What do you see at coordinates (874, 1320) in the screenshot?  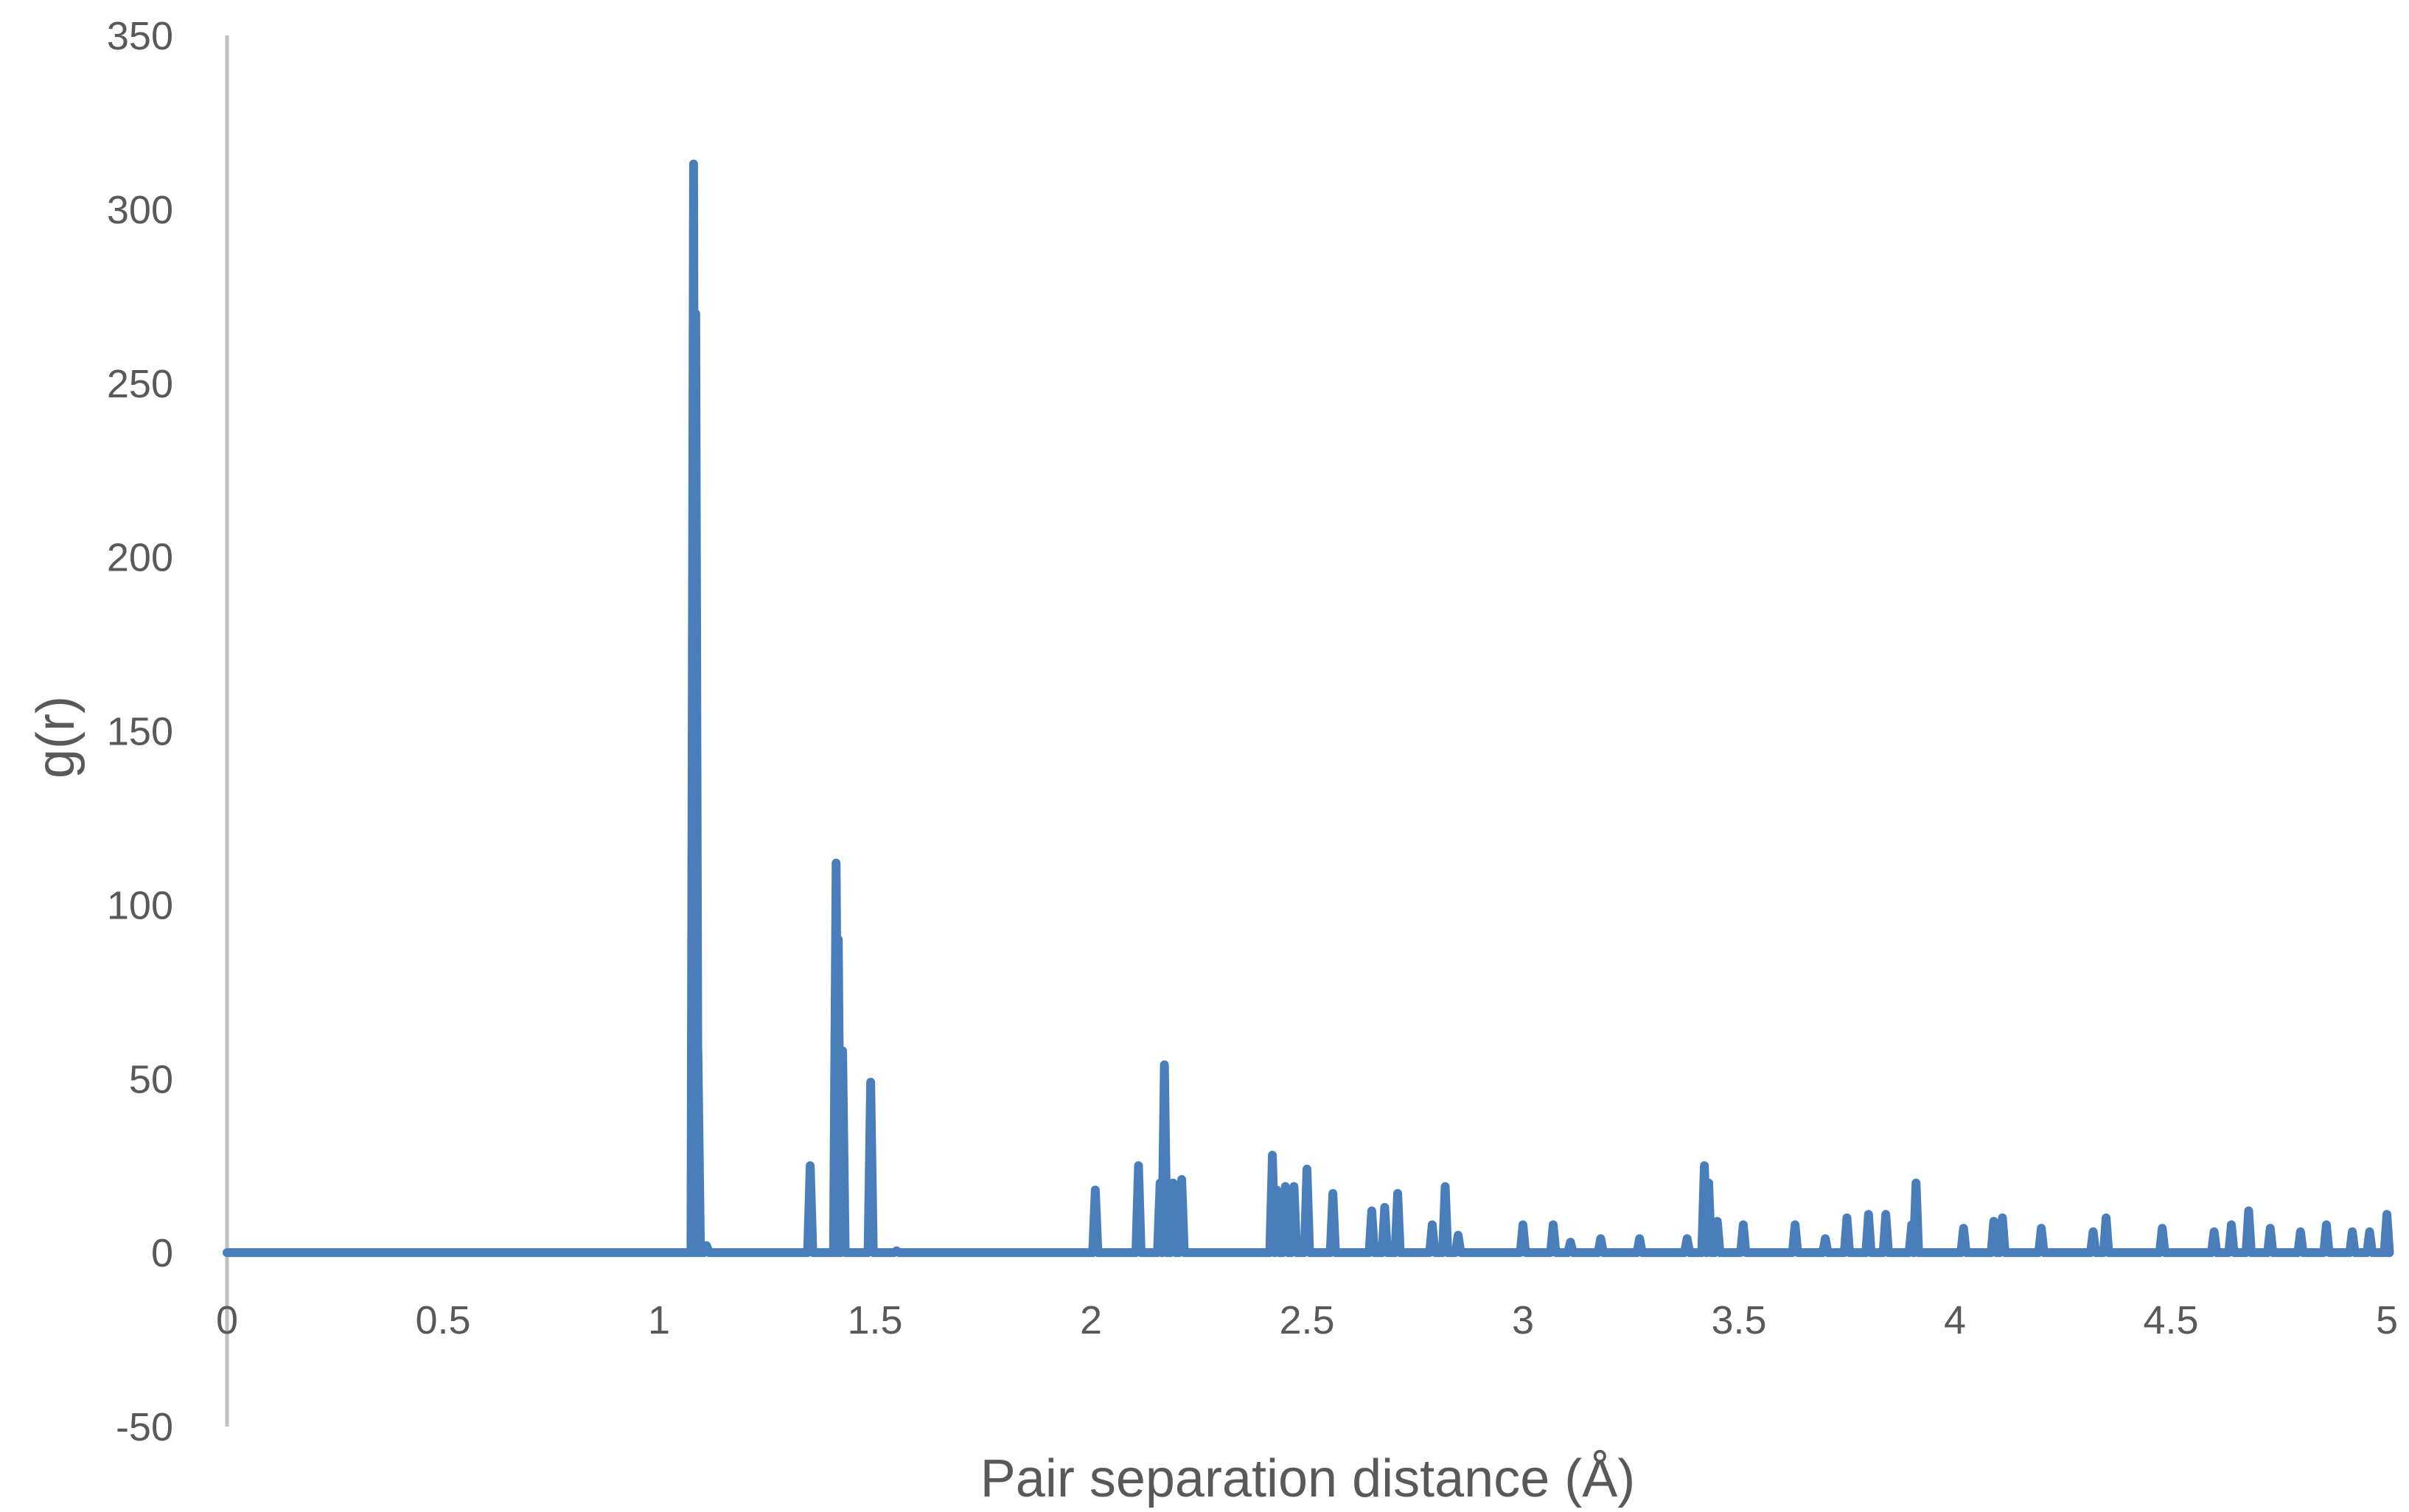 I see `x-tick-label: 1.5` at bounding box center [874, 1320].